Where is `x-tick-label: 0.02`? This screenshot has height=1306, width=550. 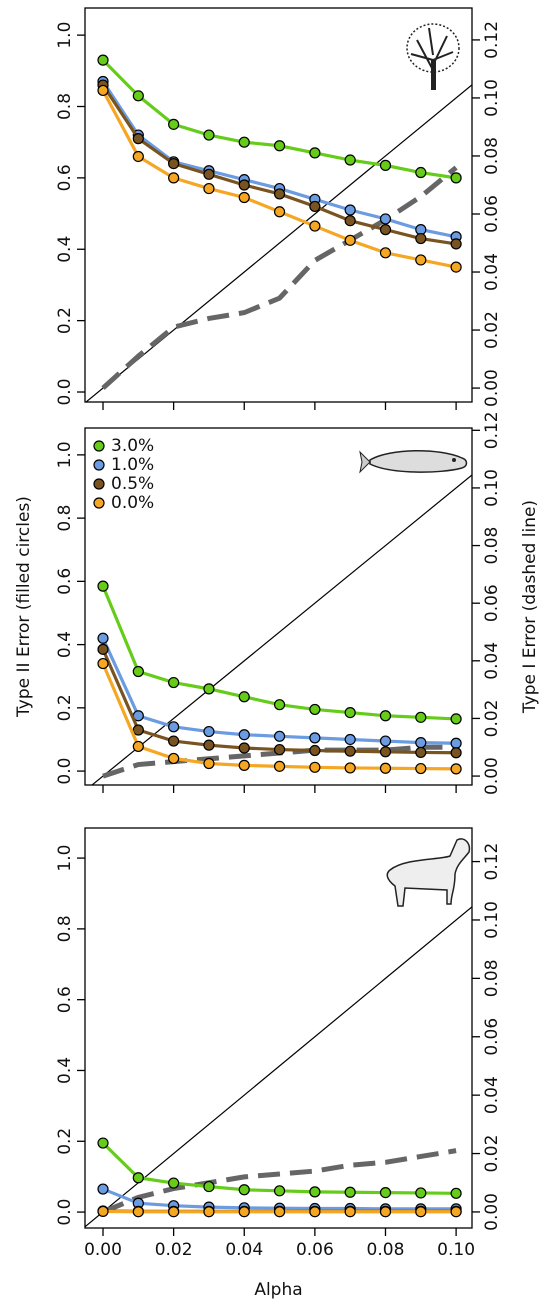 x-tick-label: 0.02 is located at coordinates (174, 1250).